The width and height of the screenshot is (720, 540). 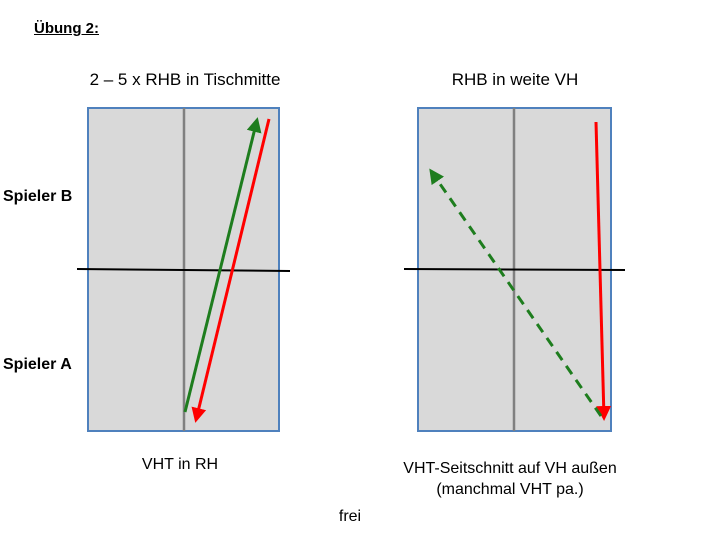 I want to click on left-table-net, so click(x=183, y=270).